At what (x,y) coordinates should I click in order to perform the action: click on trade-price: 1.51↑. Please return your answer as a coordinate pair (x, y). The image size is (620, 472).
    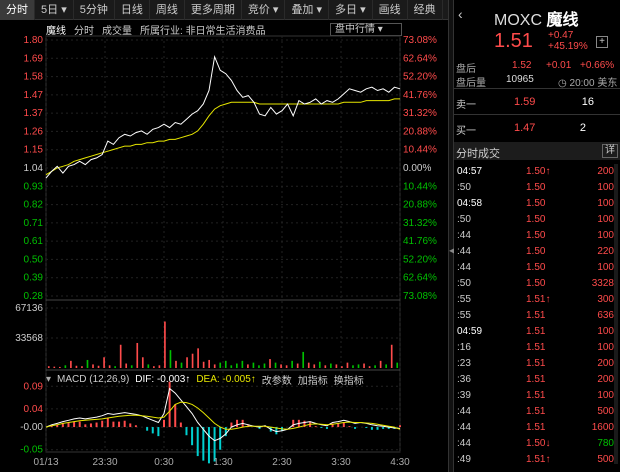
    Looking at the image, I should click on (538, 459).